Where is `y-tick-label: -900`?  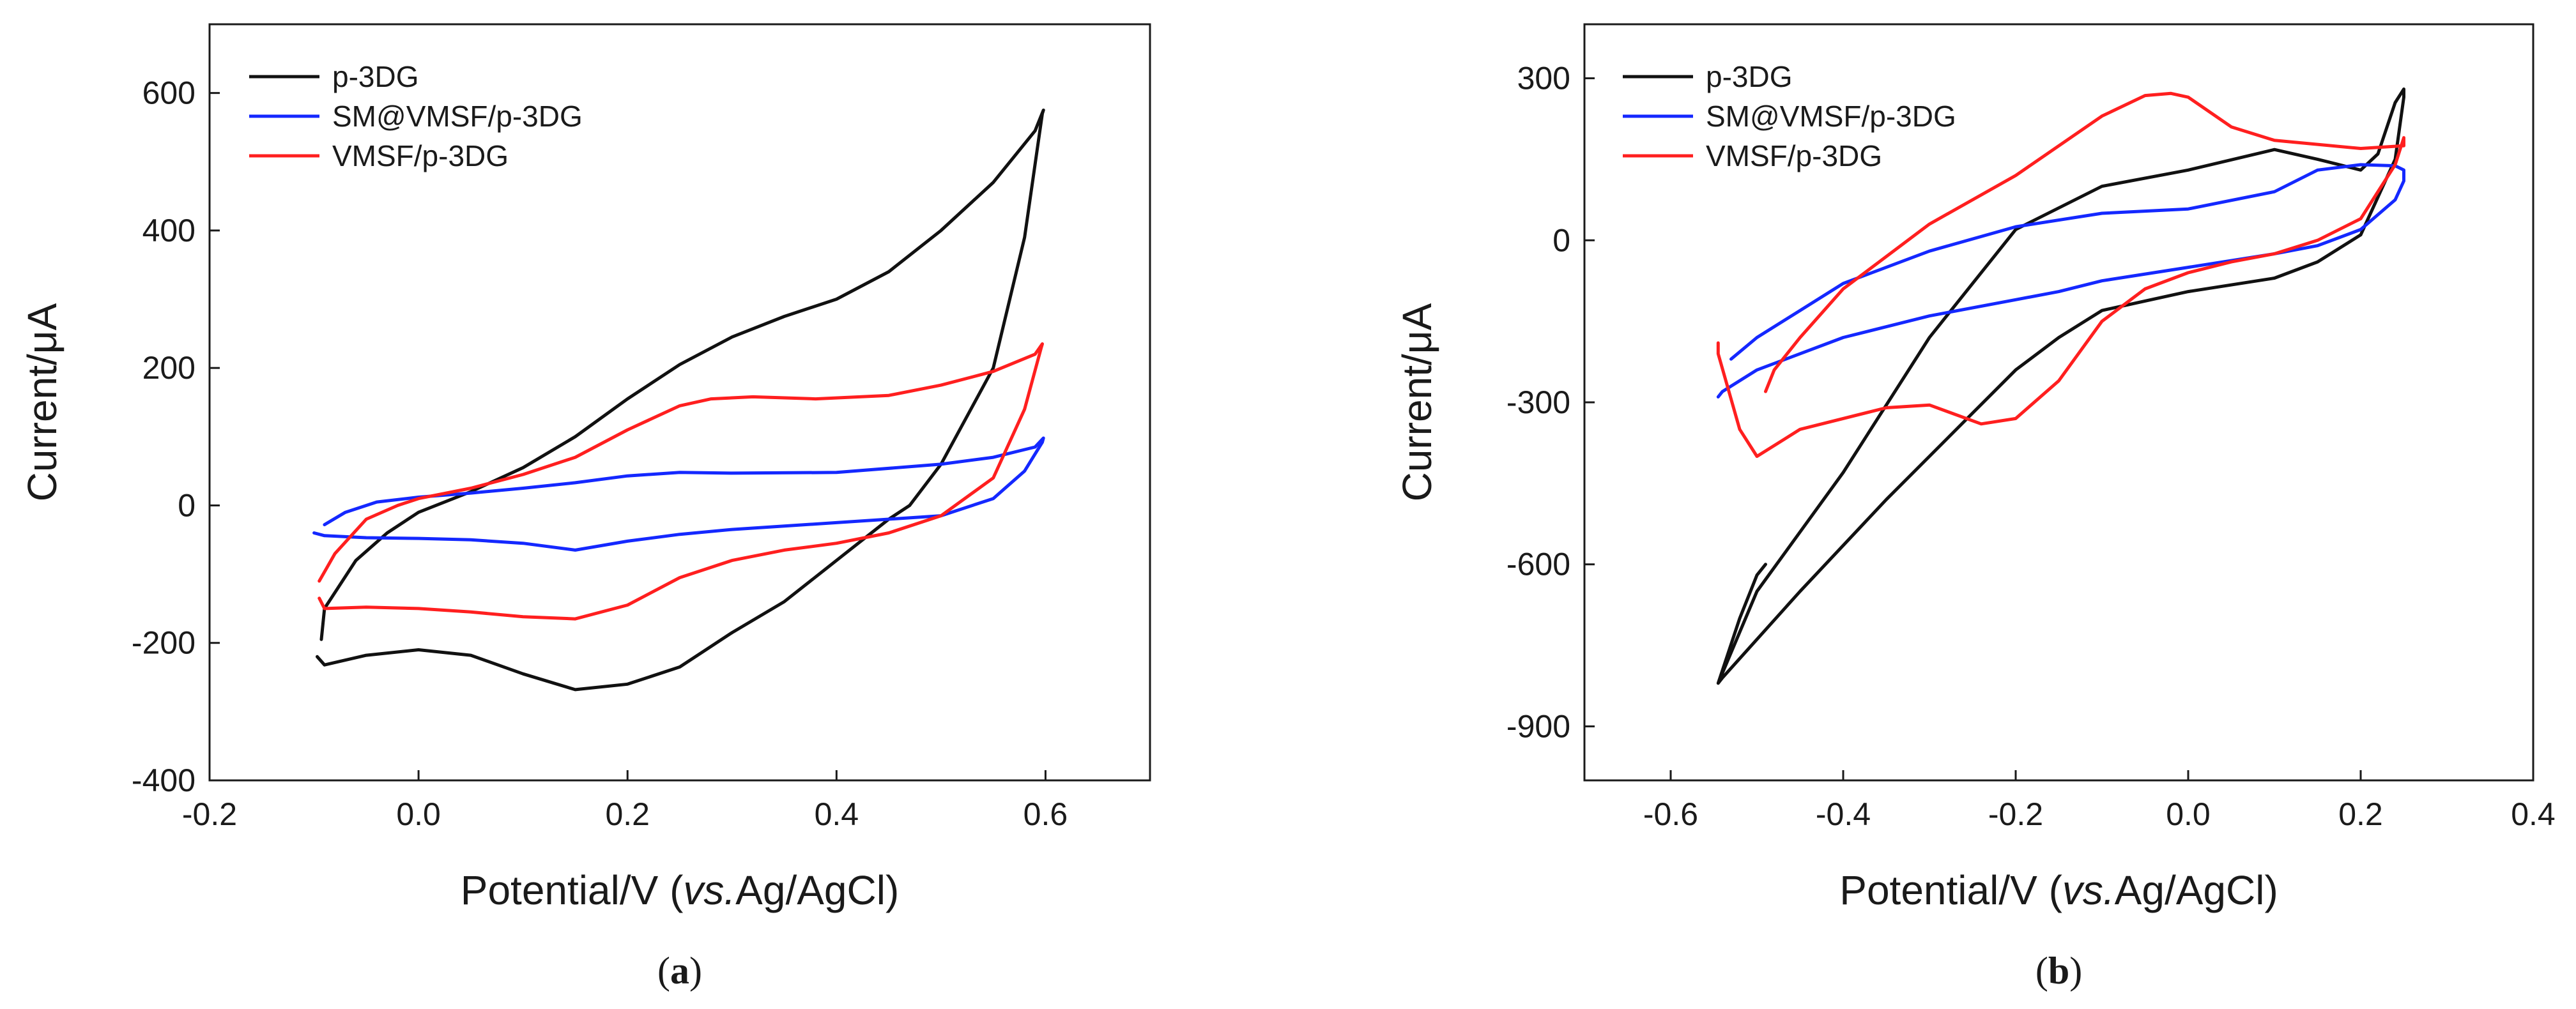 y-tick-label: -900 is located at coordinates (1538, 726).